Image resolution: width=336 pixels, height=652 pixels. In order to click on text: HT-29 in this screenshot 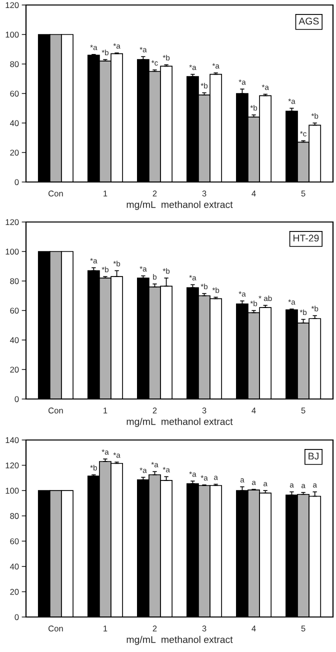, I will do `click(306, 238)`.